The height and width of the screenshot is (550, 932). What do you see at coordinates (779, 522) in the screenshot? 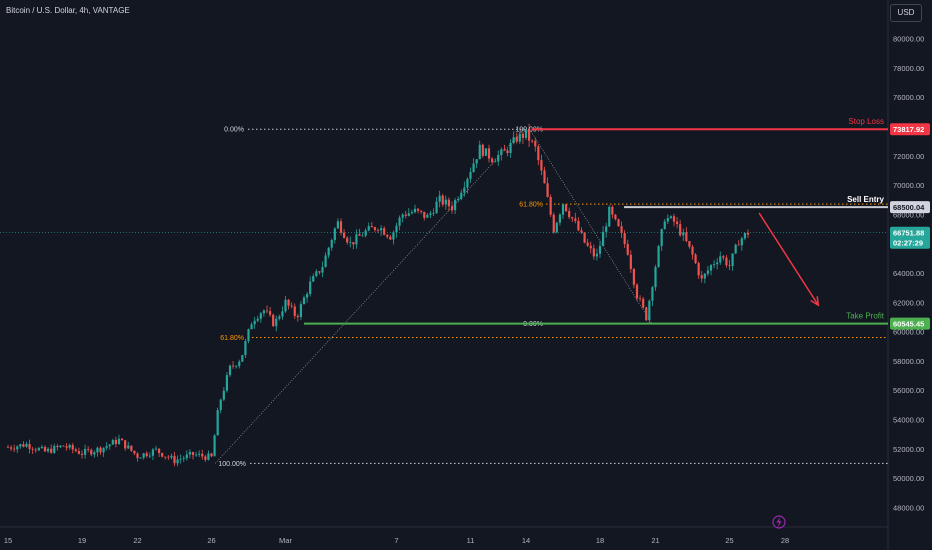
I see `lightning-icon` at bounding box center [779, 522].